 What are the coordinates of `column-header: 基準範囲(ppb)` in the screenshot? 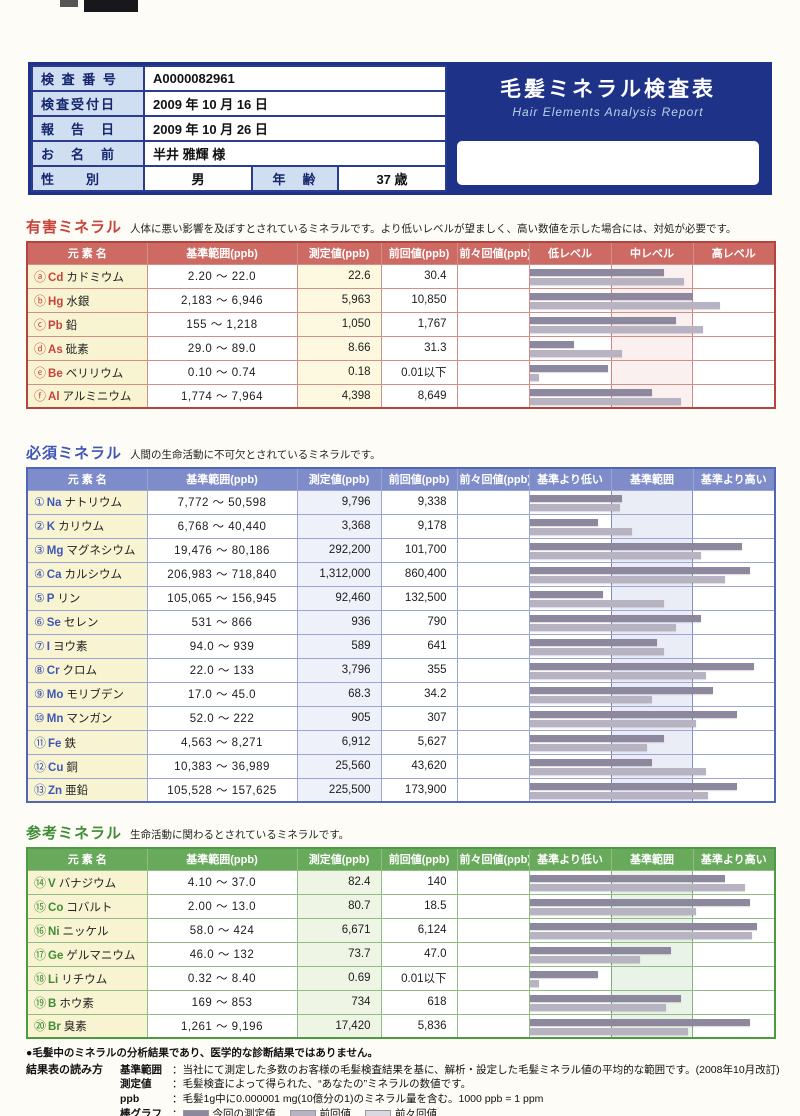 It's located at (222, 253).